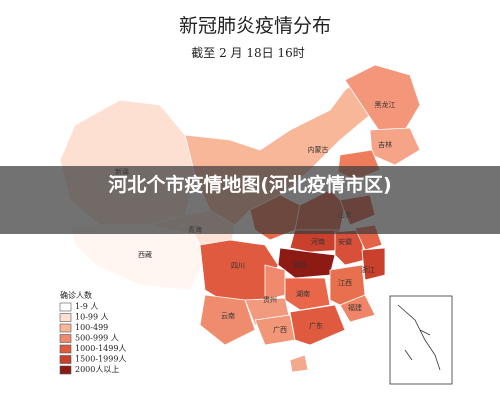 The height and width of the screenshot is (408, 500). Describe the element at coordinates (368, 269) in the screenshot. I see `province-label: 浙江` at that location.